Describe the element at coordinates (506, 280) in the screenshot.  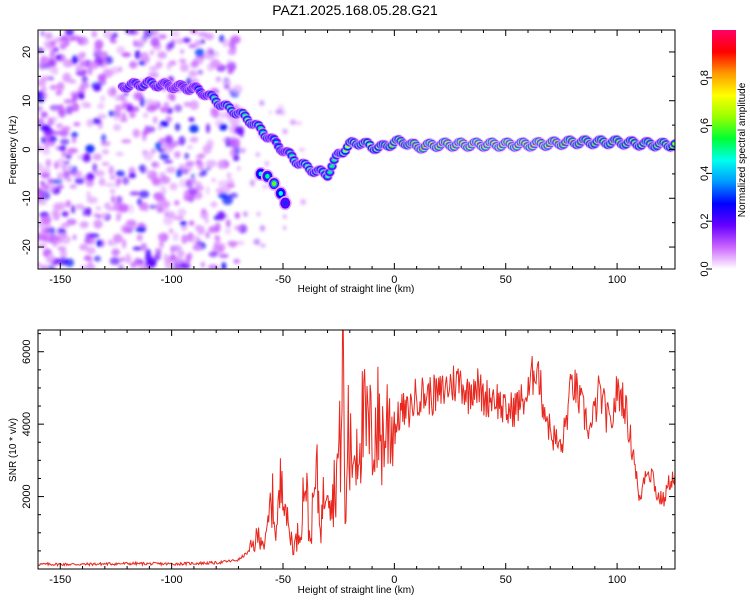
I see `x-tick-label: 50` at that location.